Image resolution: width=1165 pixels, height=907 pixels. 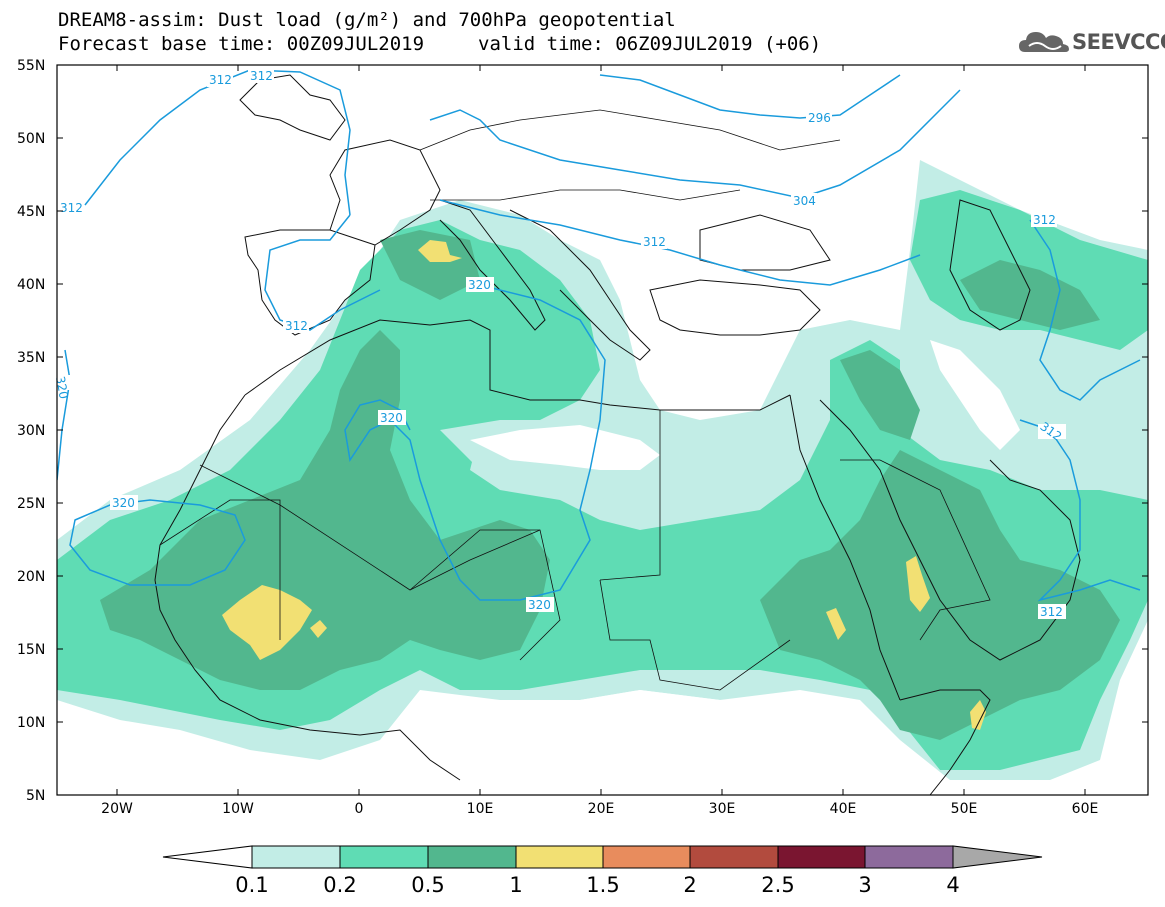 I want to click on lon-label: 20W, so click(x=117, y=809).